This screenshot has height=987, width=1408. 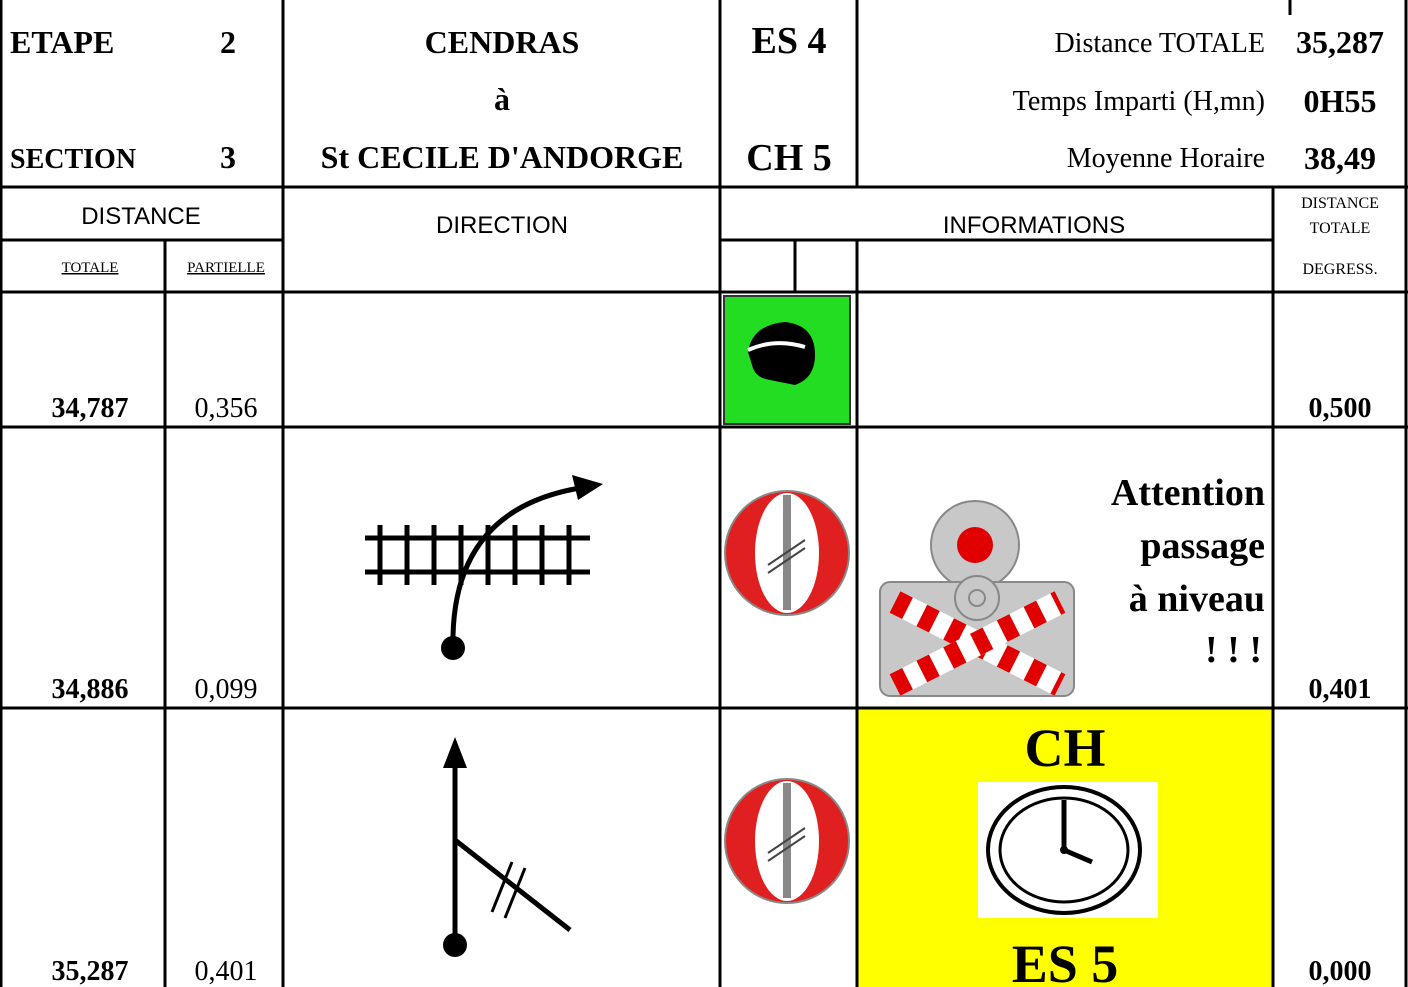 I want to click on etape: 2, so click(x=228, y=42).